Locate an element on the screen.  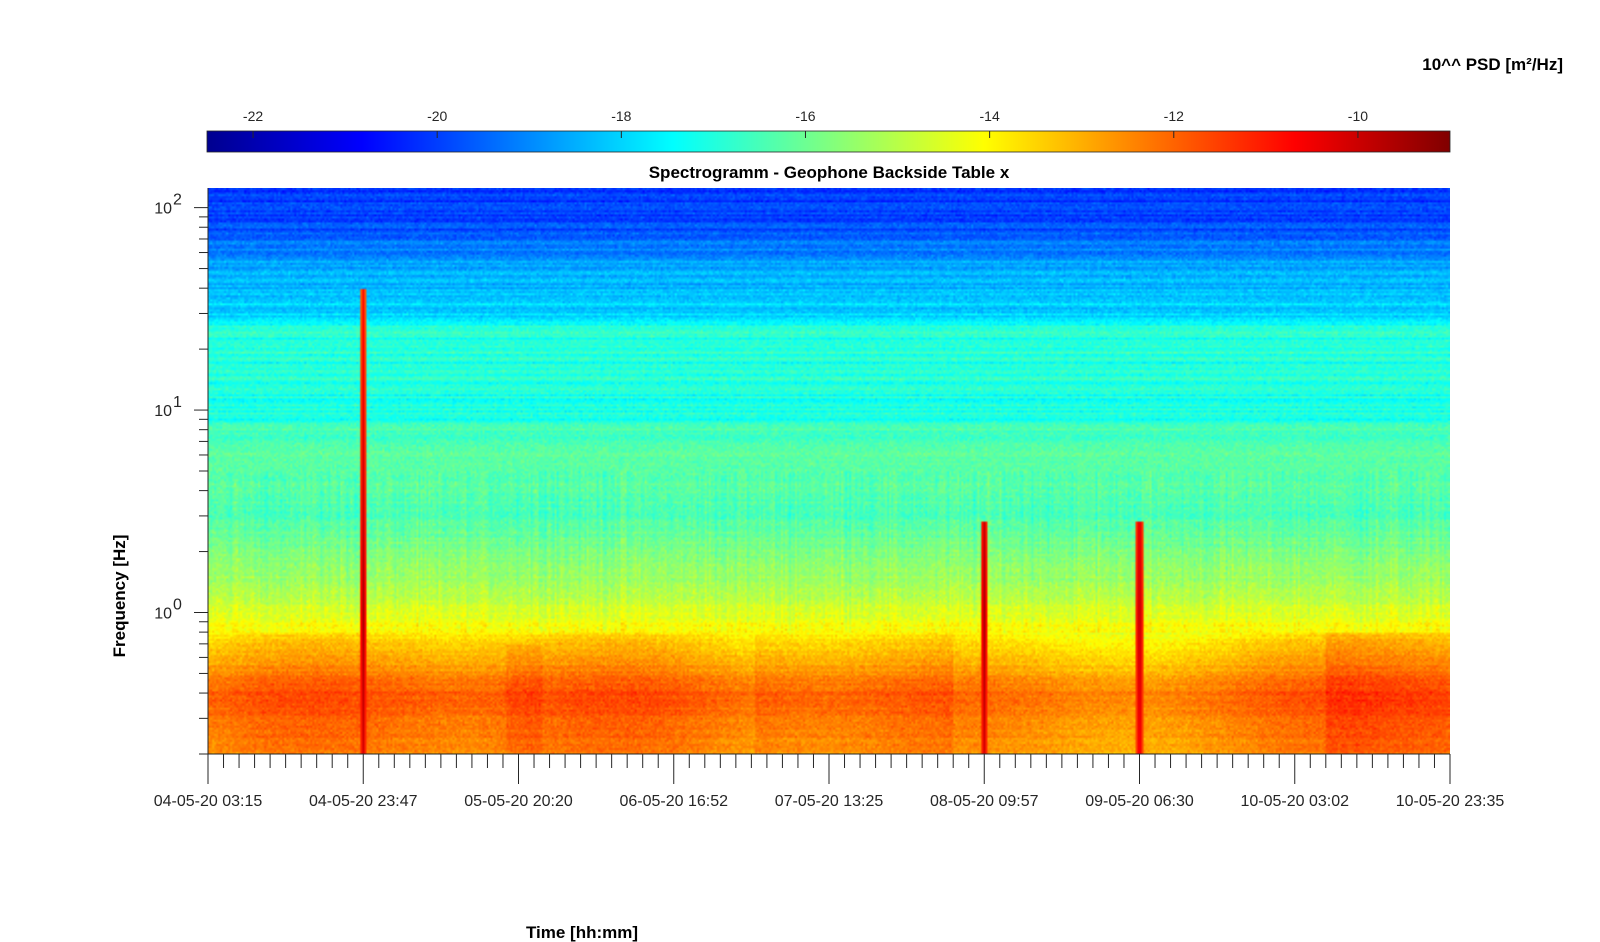
x-tick-label: 04-05-20 23:47 is located at coordinates (363, 801).